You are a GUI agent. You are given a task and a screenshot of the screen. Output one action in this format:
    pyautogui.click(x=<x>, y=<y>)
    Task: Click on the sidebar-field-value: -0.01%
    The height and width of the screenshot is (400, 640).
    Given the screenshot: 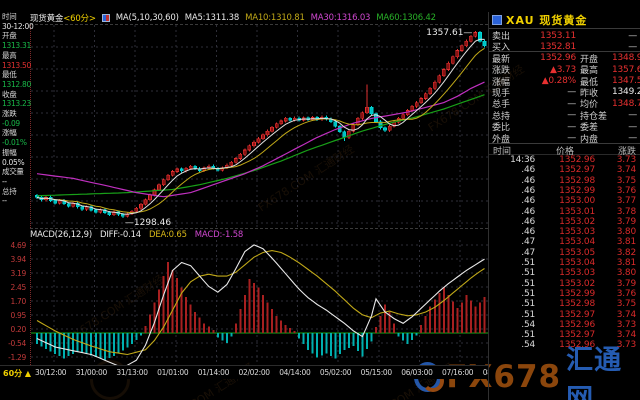 What is the action you would take?
    pyautogui.click(x=14, y=143)
    